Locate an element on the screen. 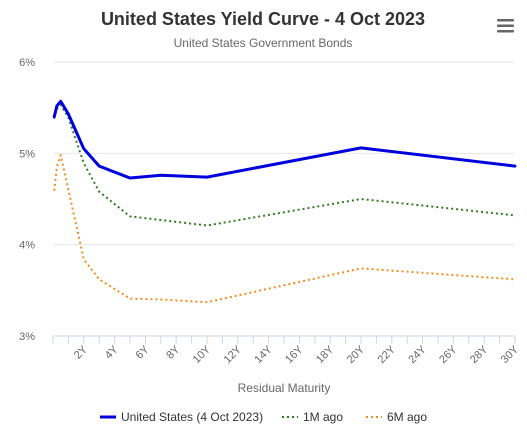 This screenshot has width=527, height=436. x-axis-title: Residual Maturity is located at coordinates (284, 388).